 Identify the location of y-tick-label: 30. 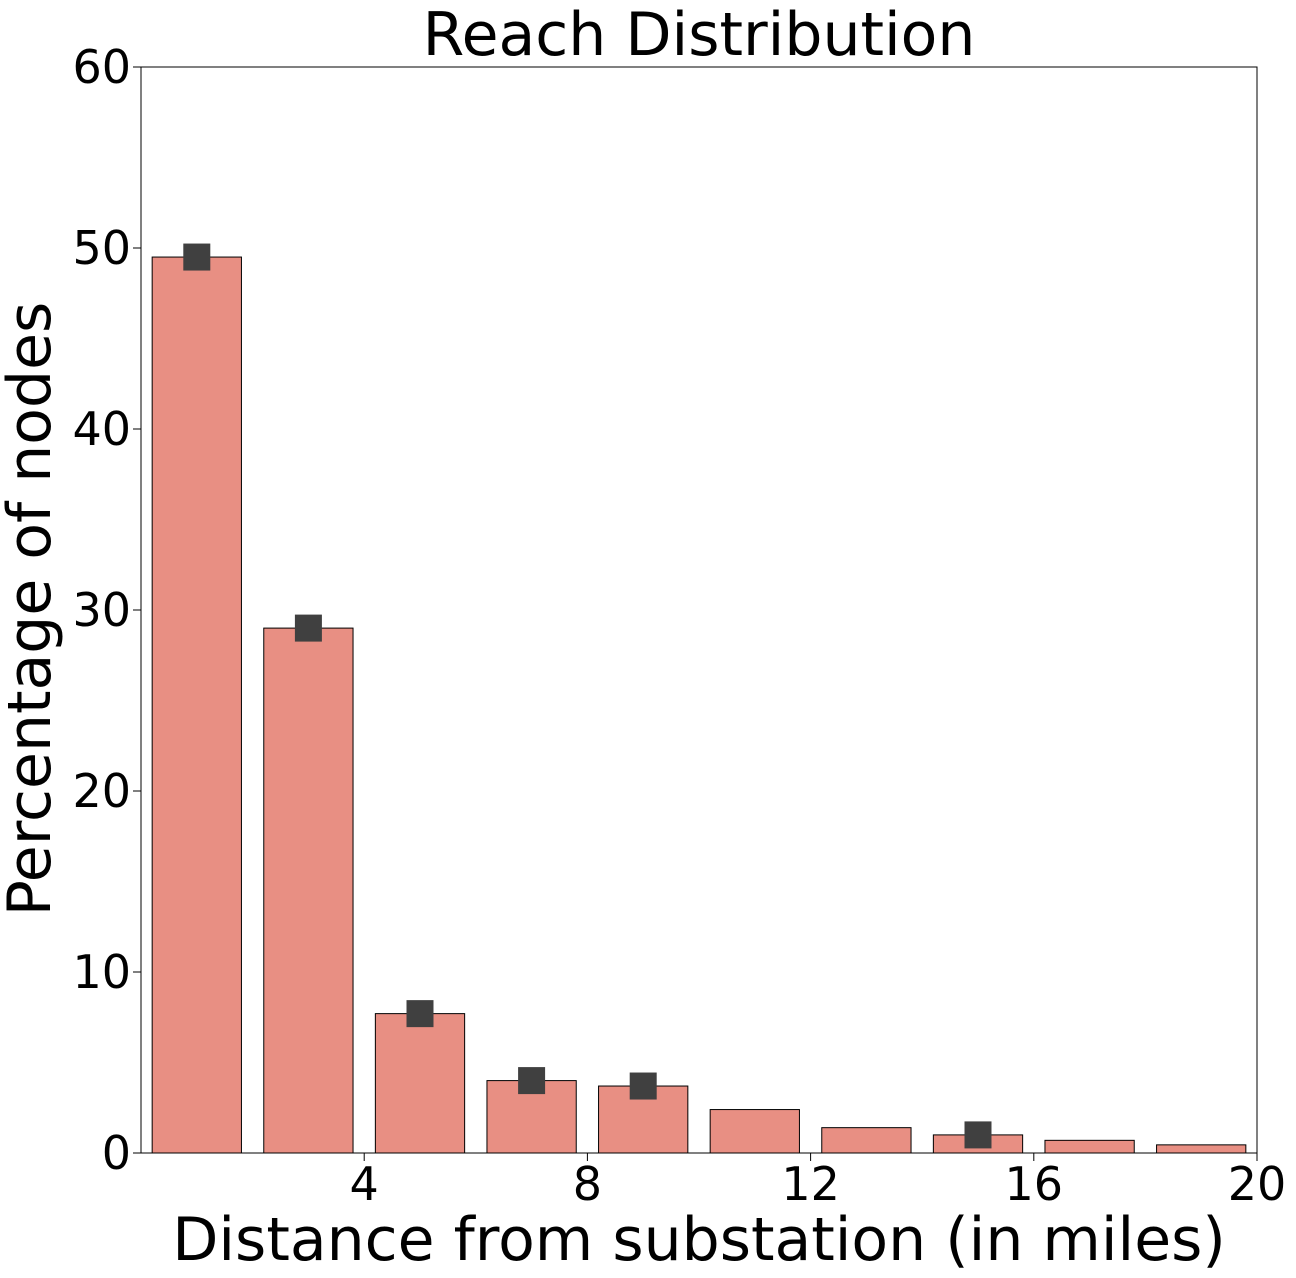
(101, 610).